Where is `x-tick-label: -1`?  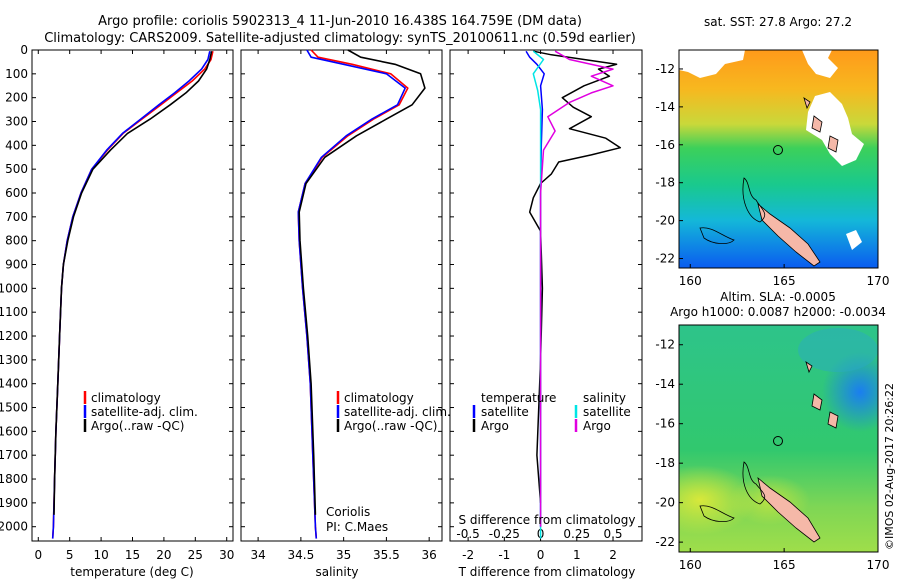
x-tick-label: -1 is located at coordinates (504, 555).